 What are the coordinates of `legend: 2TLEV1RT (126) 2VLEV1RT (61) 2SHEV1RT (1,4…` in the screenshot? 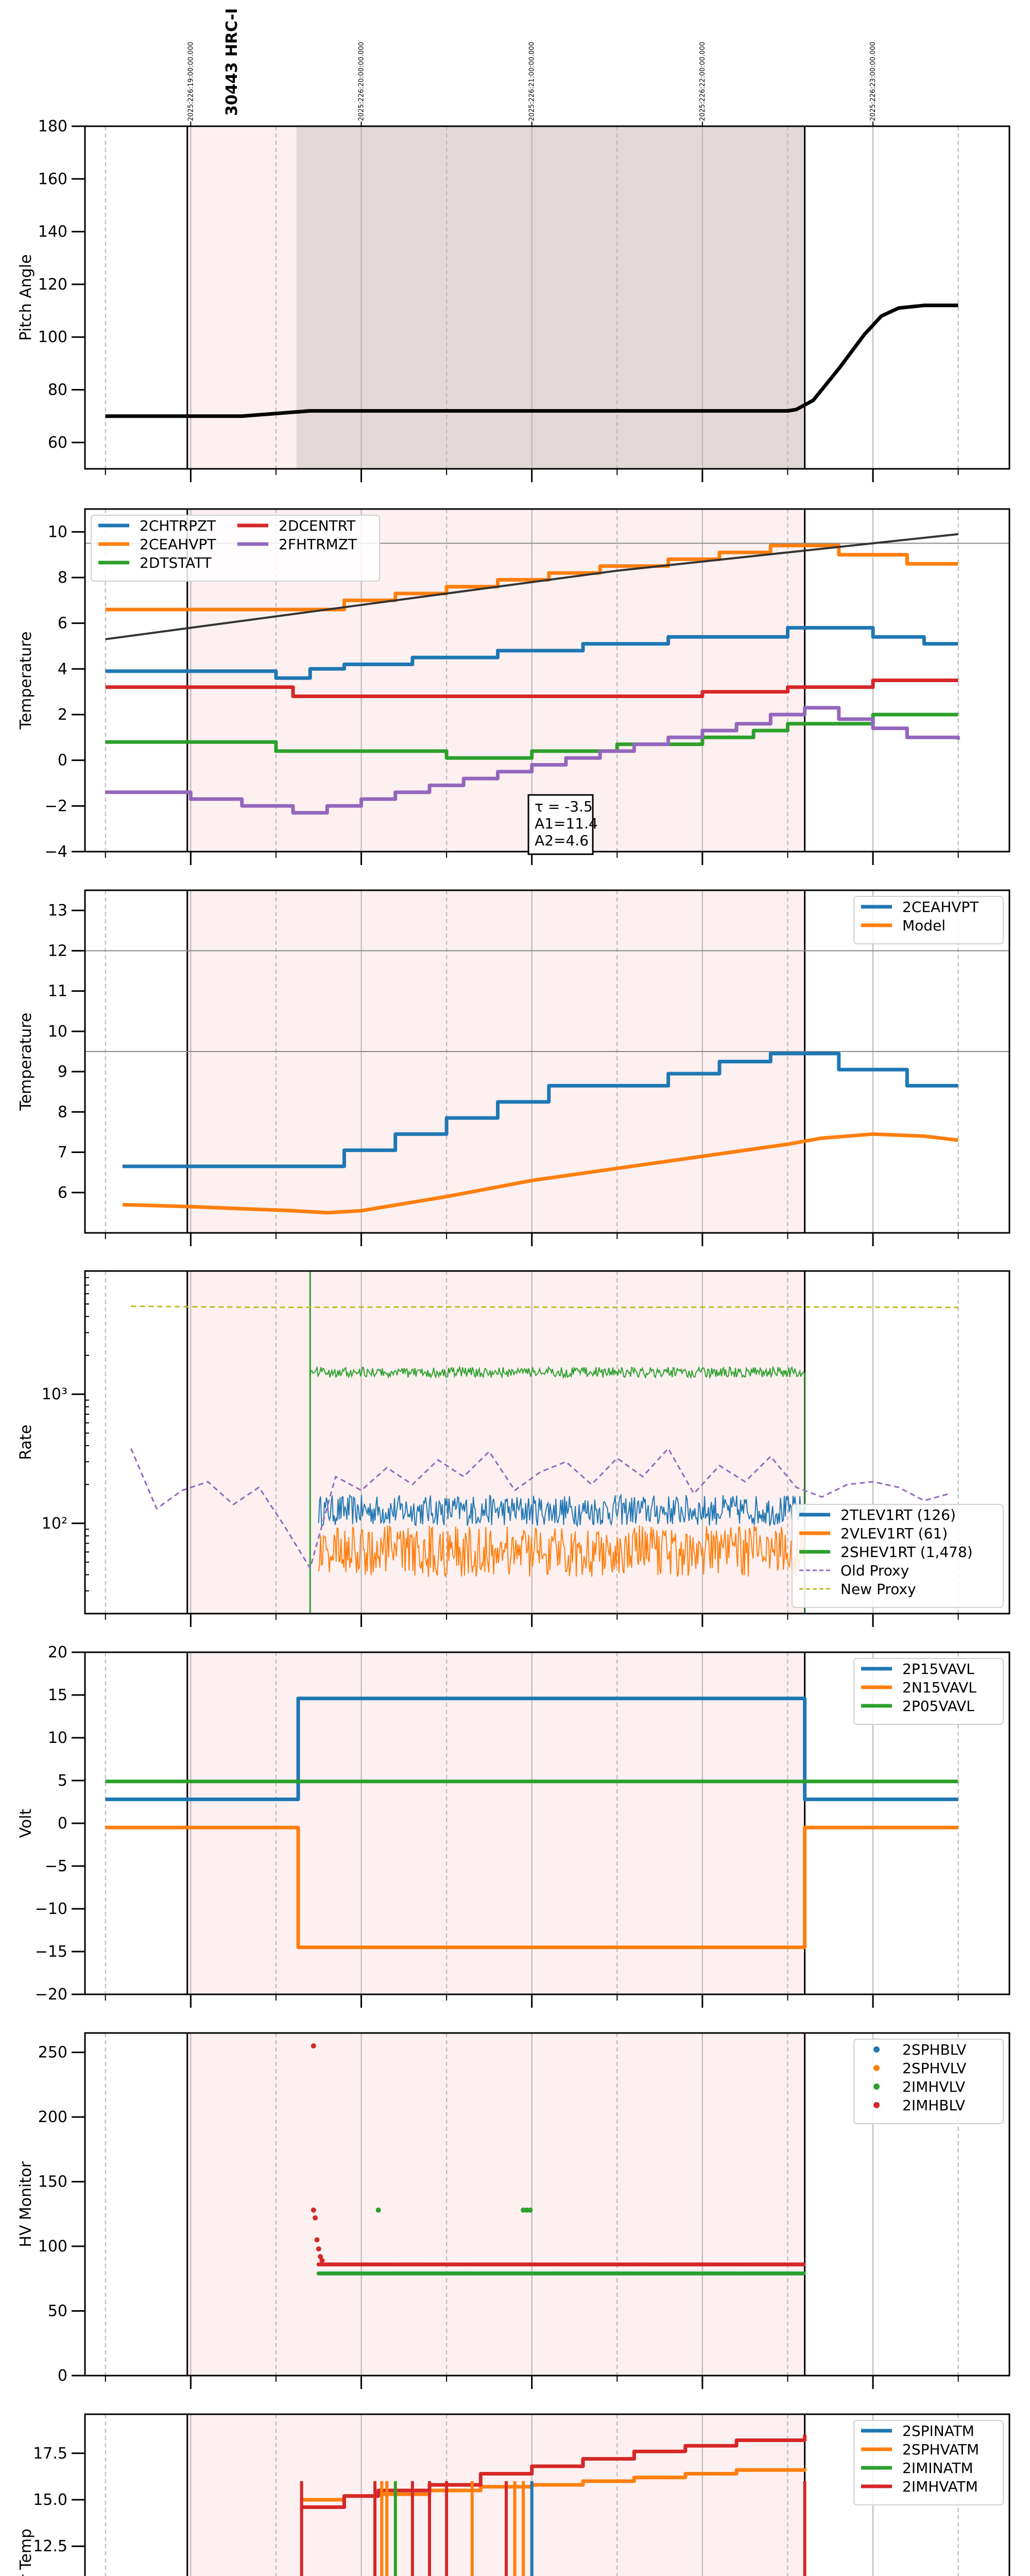 It's located at (898, 1556).